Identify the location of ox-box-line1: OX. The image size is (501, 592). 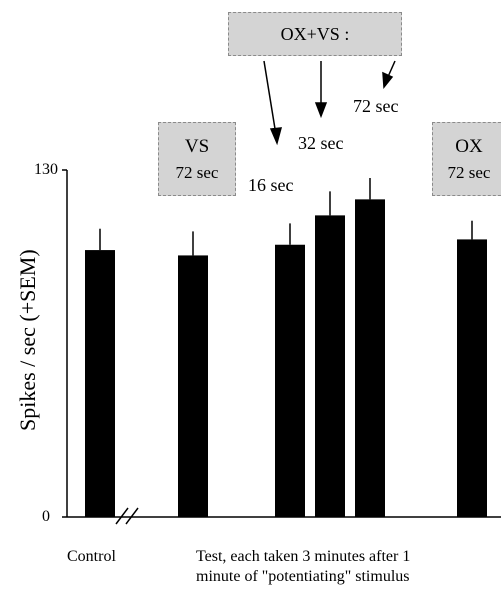
(469, 146).